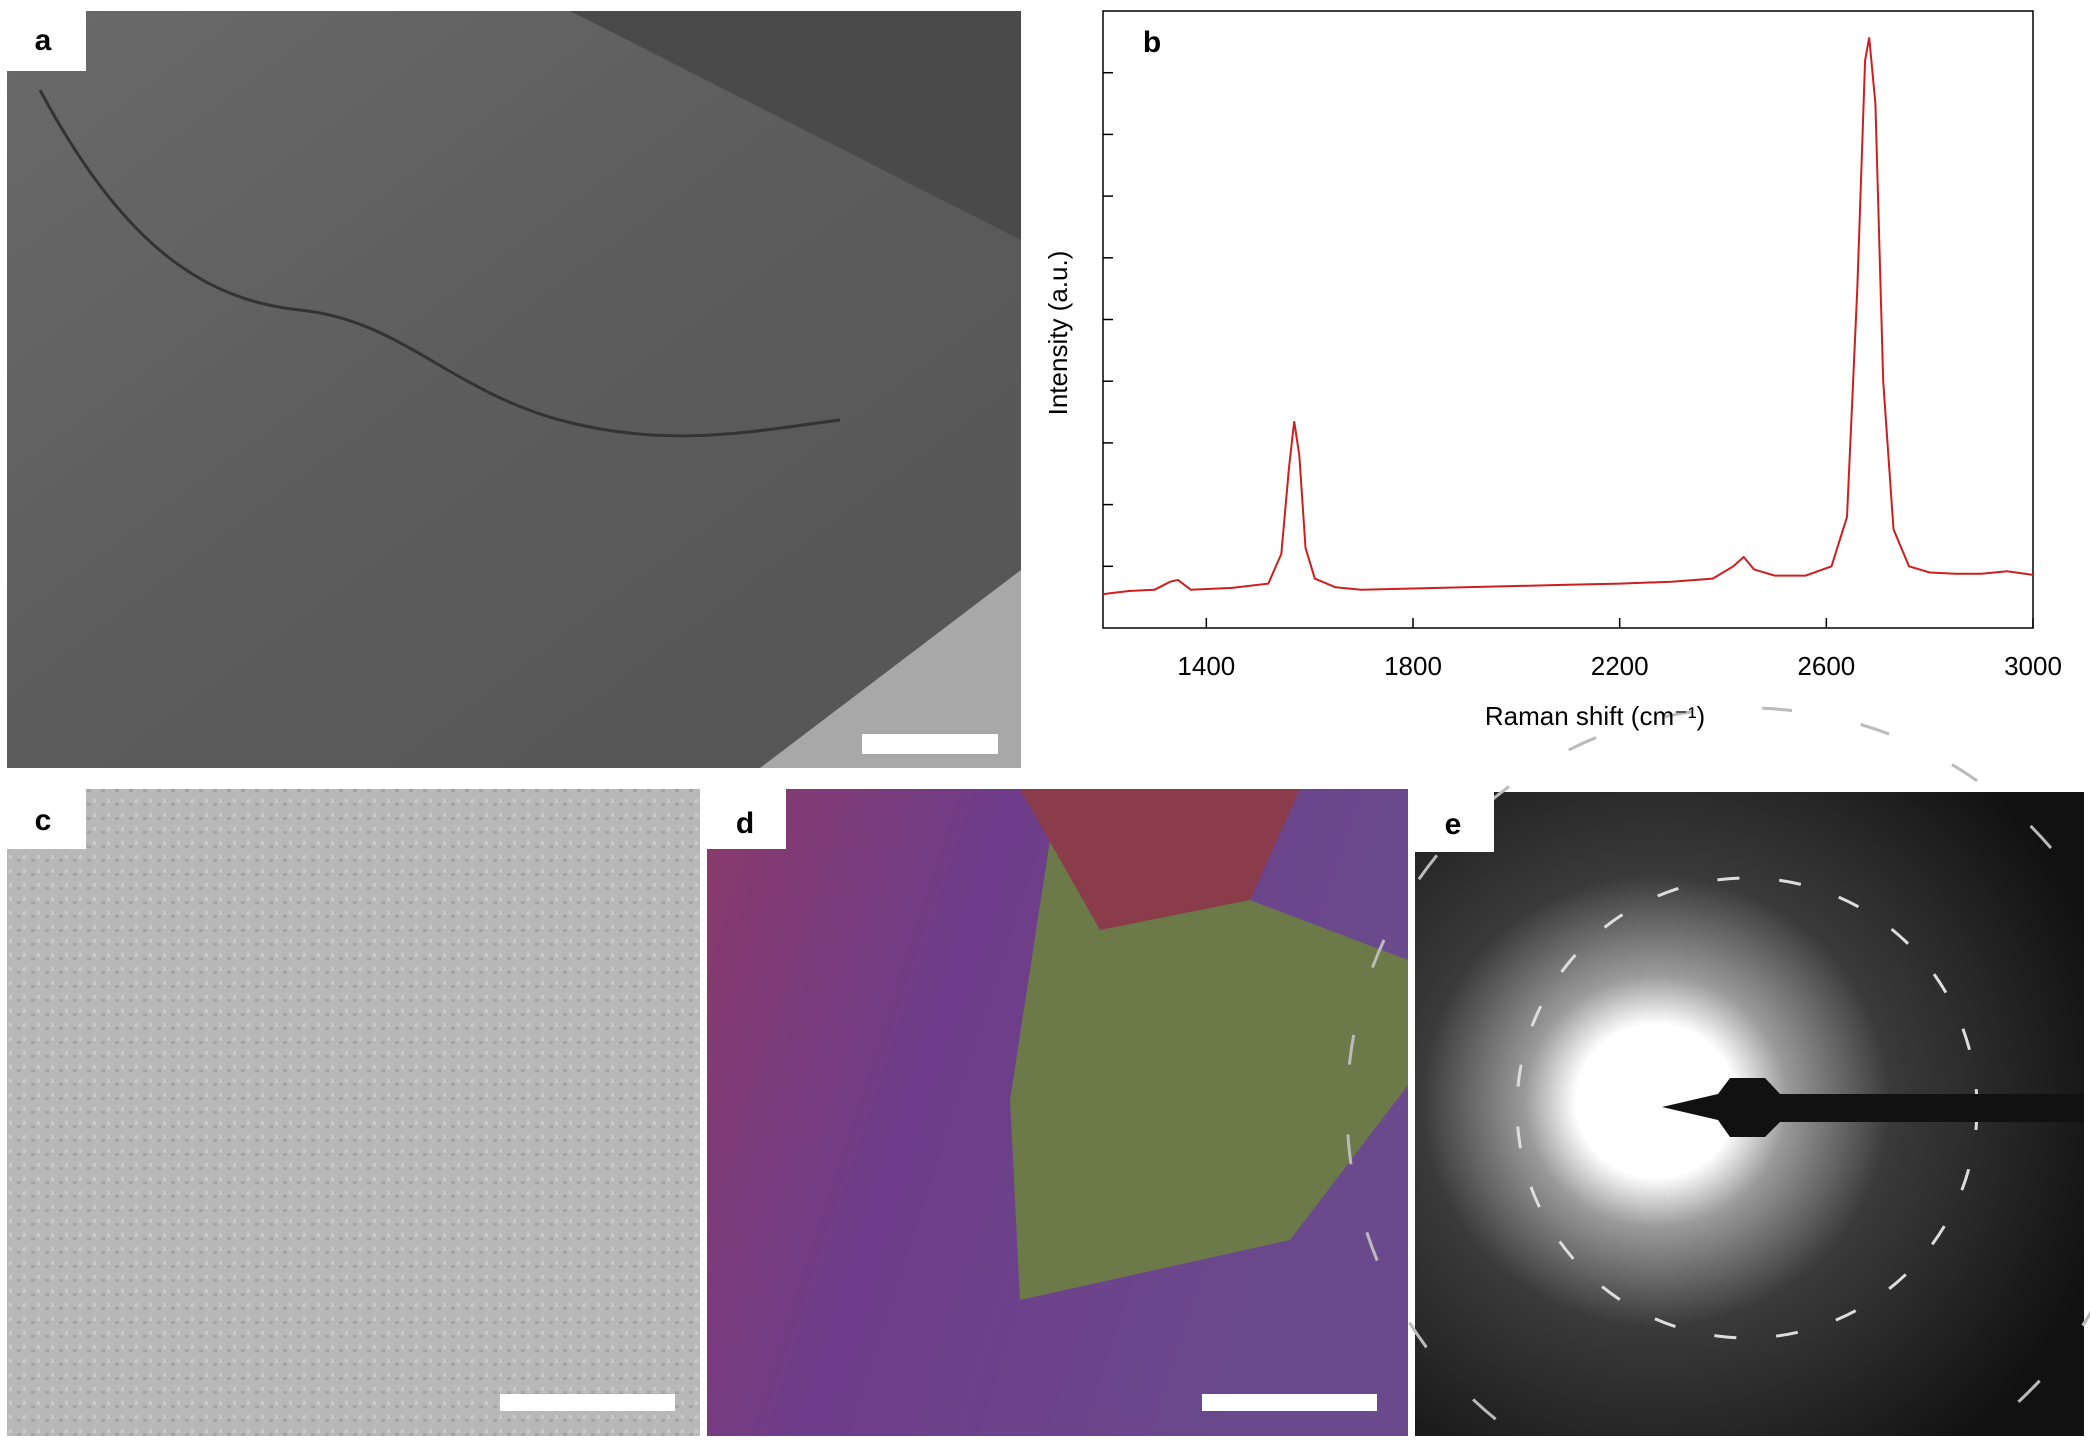 This screenshot has height=1443, width=2090. I want to click on panel-label: c, so click(43, 820).